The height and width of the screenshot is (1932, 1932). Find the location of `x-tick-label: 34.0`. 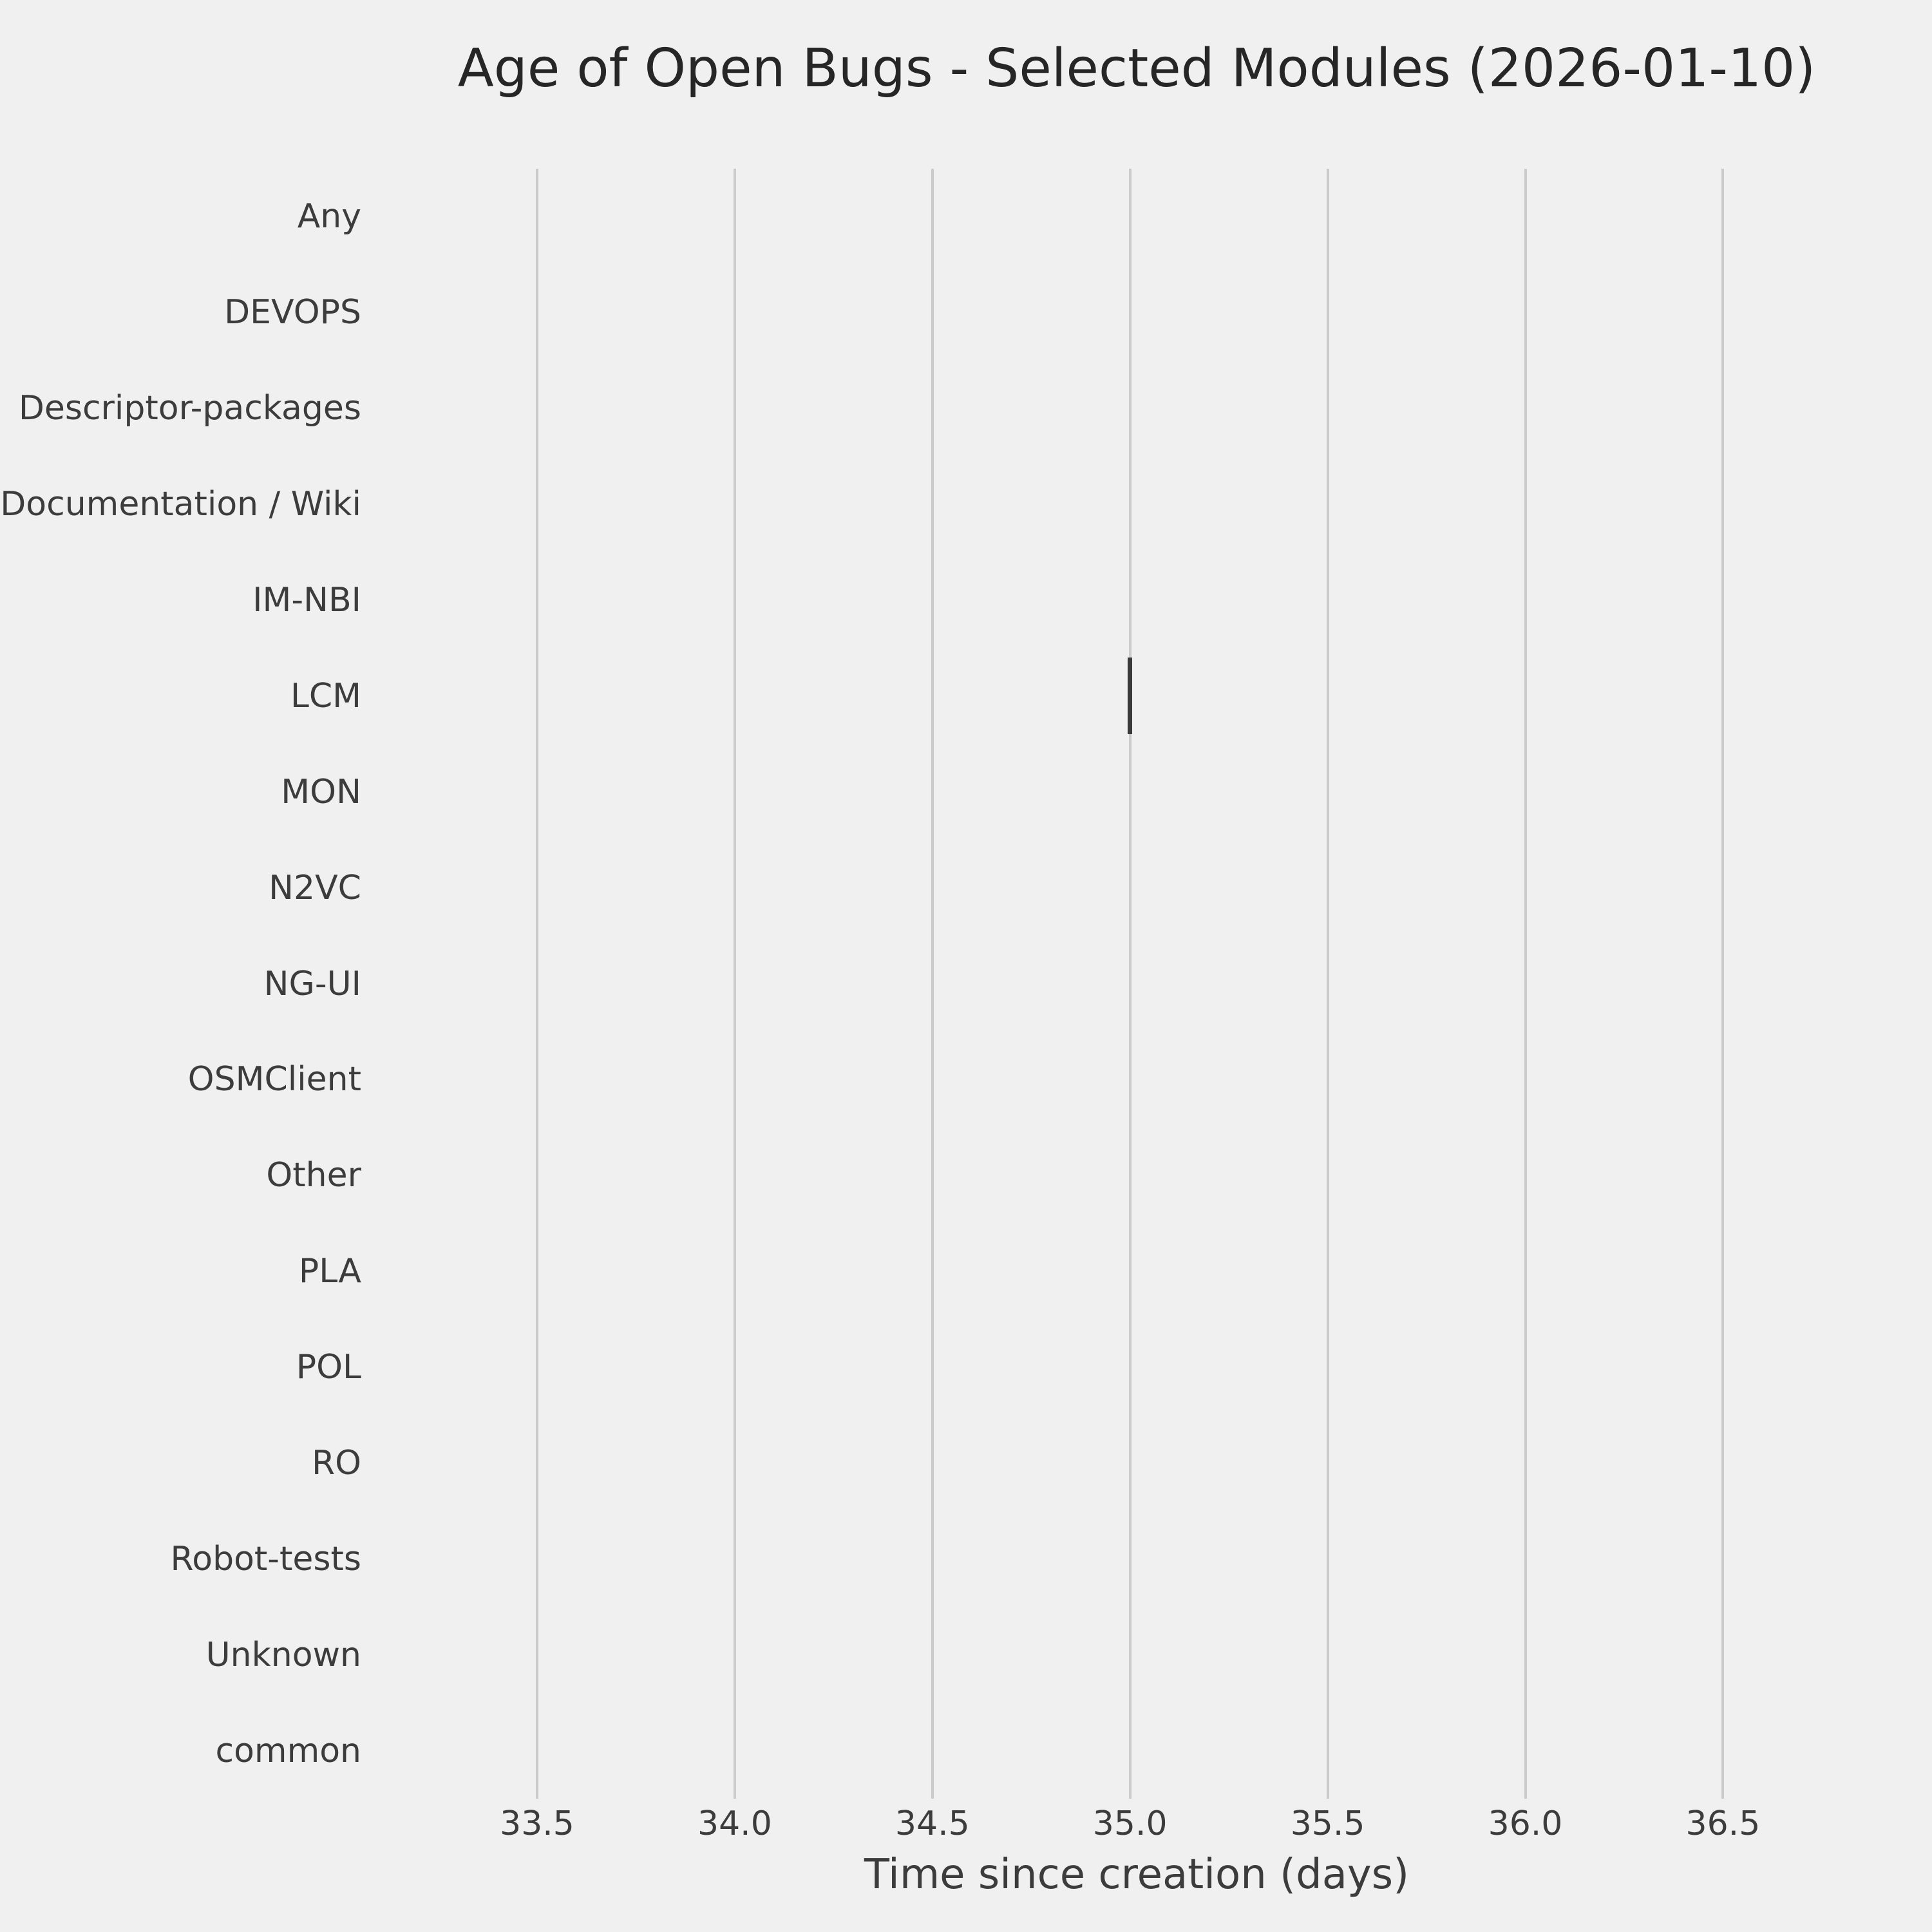

x-tick-label: 34.0 is located at coordinates (734, 1824).